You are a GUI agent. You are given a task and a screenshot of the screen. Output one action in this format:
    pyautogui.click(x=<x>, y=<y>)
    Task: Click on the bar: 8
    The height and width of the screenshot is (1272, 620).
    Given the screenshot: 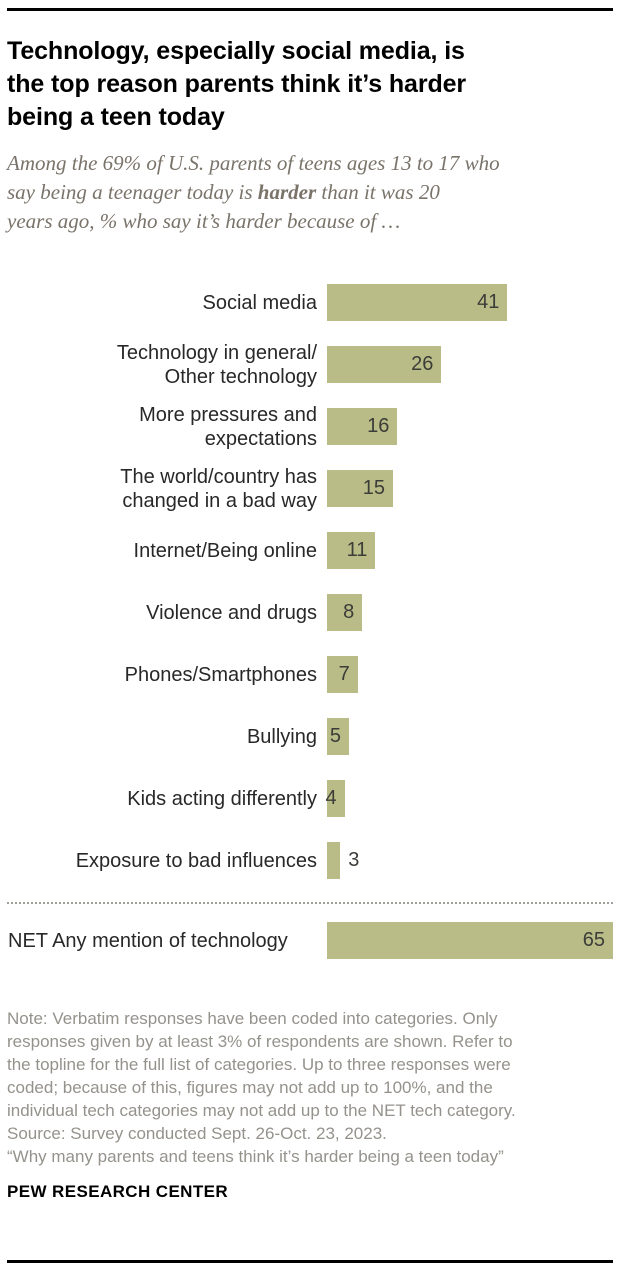 What is the action you would take?
    pyautogui.click(x=345, y=613)
    